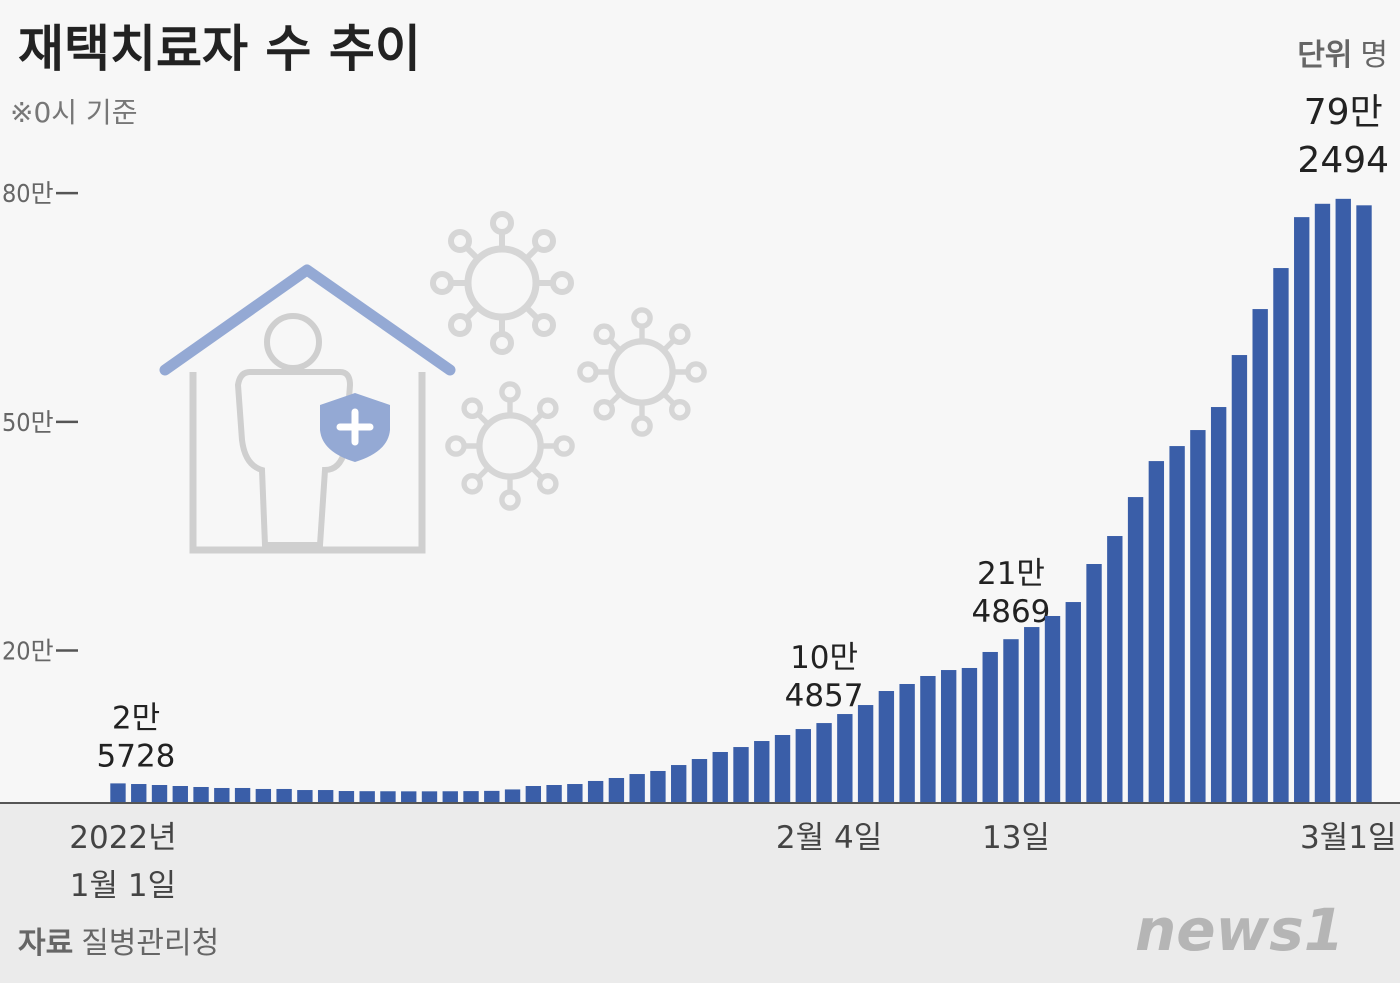  I want to click on x-tick-label: 2022년 1월 1일, so click(122, 862).